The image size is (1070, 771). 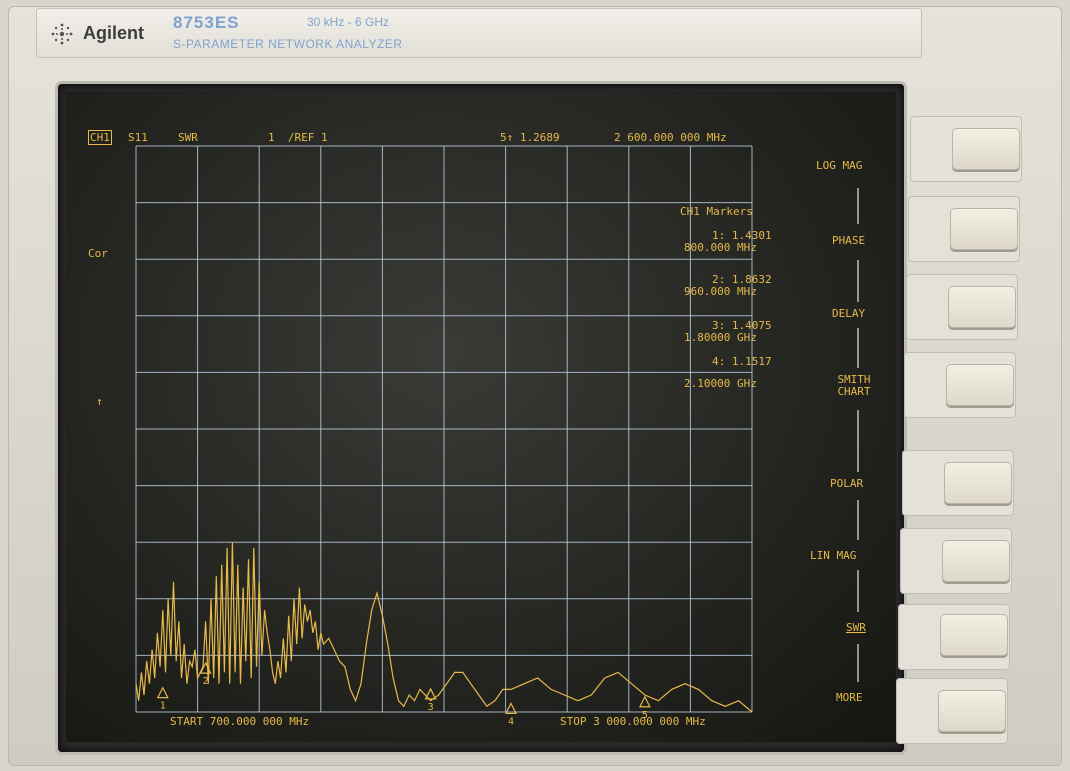 I want to click on marker-2-label: 2, so click(x=206, y=681).